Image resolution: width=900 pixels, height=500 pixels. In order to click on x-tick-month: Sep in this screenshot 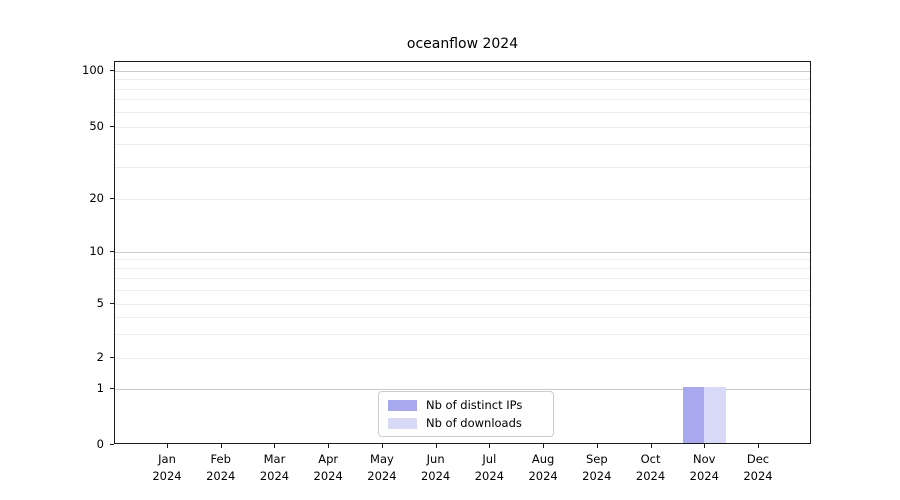, I will do `click(596, 459)`.